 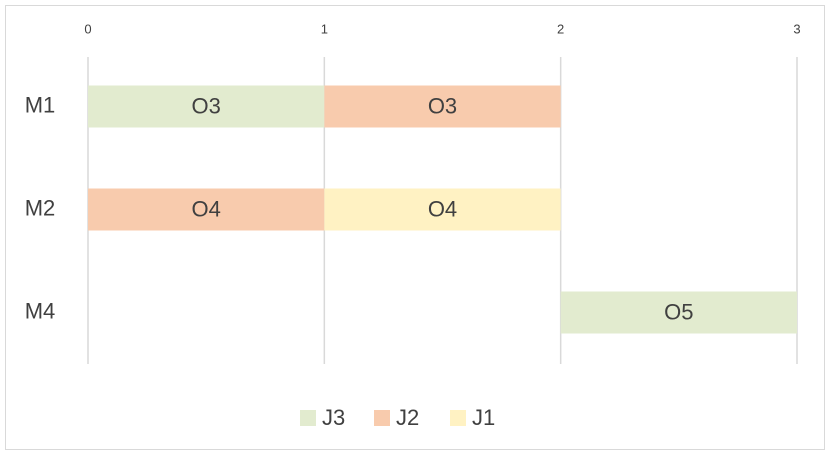 I want to click on y-tick-label: M1, so click(x=40, y=104).